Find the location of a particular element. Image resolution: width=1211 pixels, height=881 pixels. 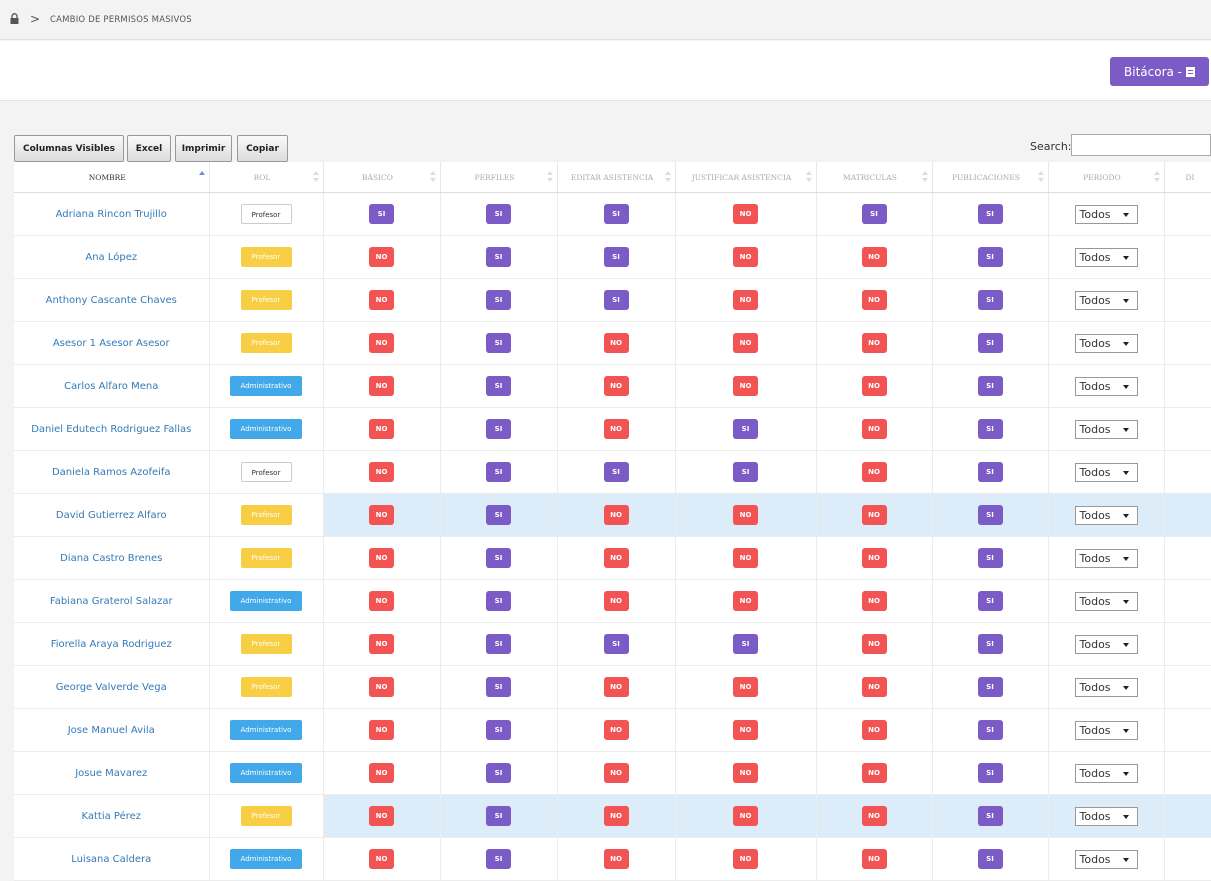

user-name-link: Daniela Ramos Azofeifa is located at coordinates (112, 472).